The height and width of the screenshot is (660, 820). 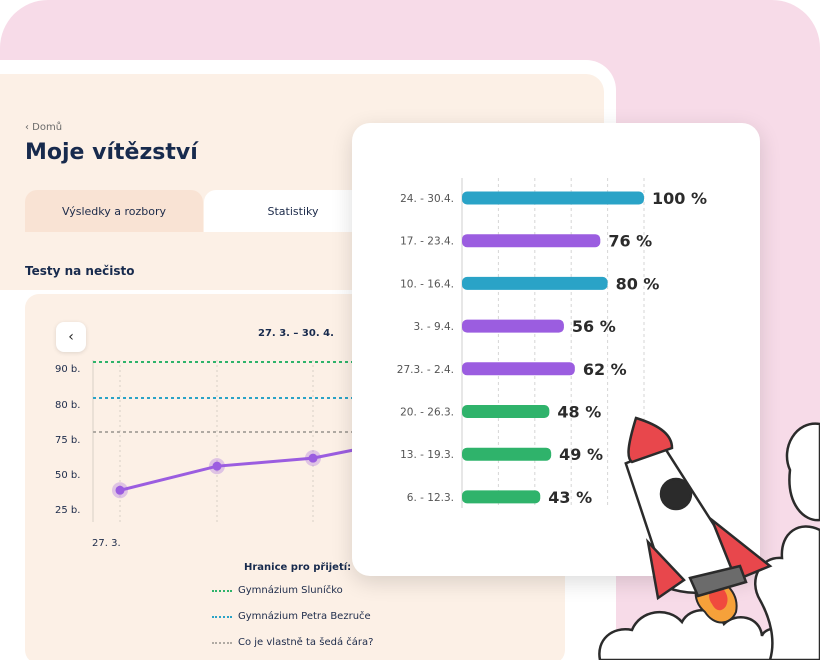 I want to click on rocket-icon, so click(x=698, y=508).